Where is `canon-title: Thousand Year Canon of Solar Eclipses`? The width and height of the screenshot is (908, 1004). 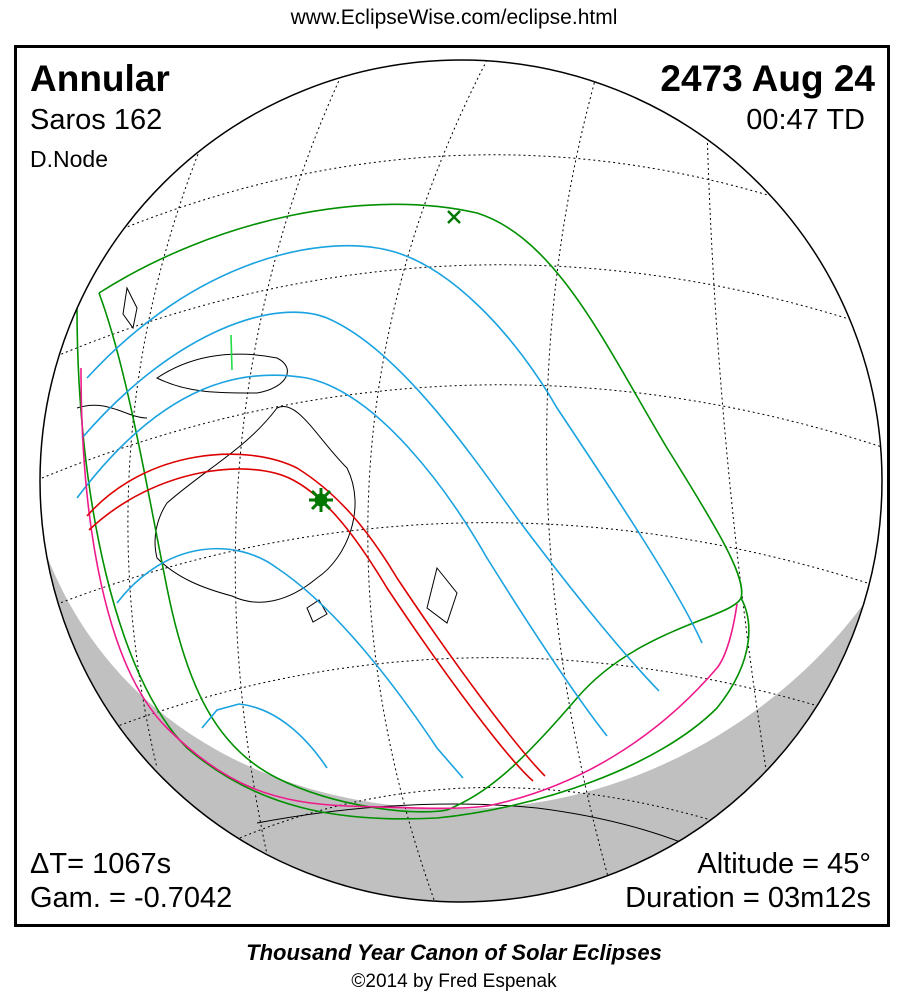
canon-title: Thousand Year Canon of Solar Eclipses is located at coordinates (454, 952).